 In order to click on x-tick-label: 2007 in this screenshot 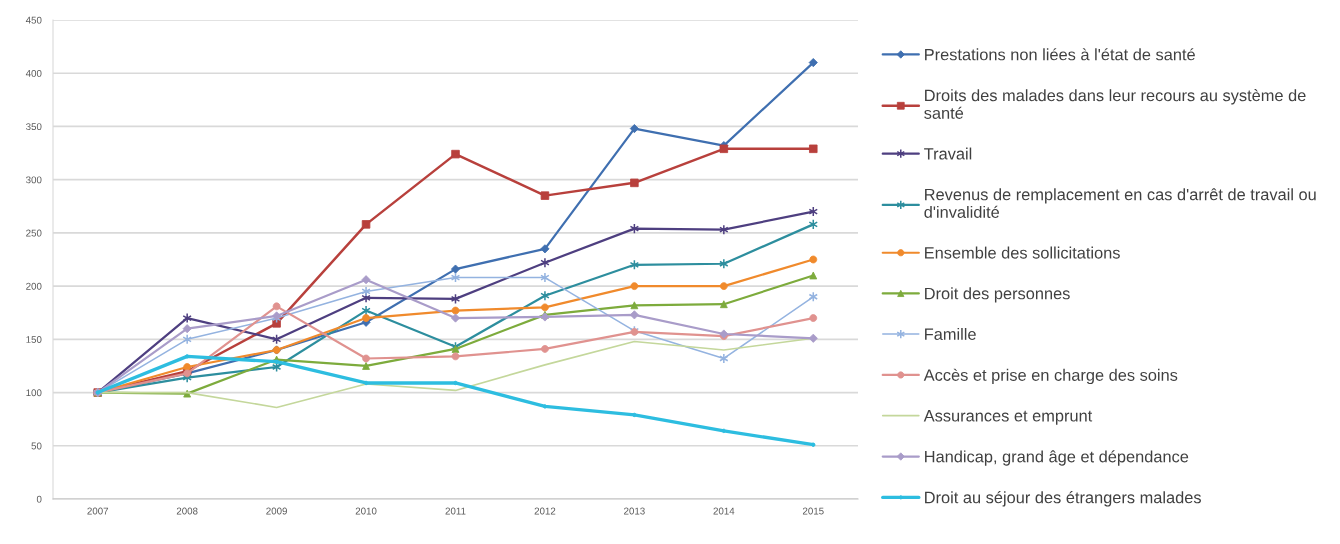, I will do `click(98, 511)`.